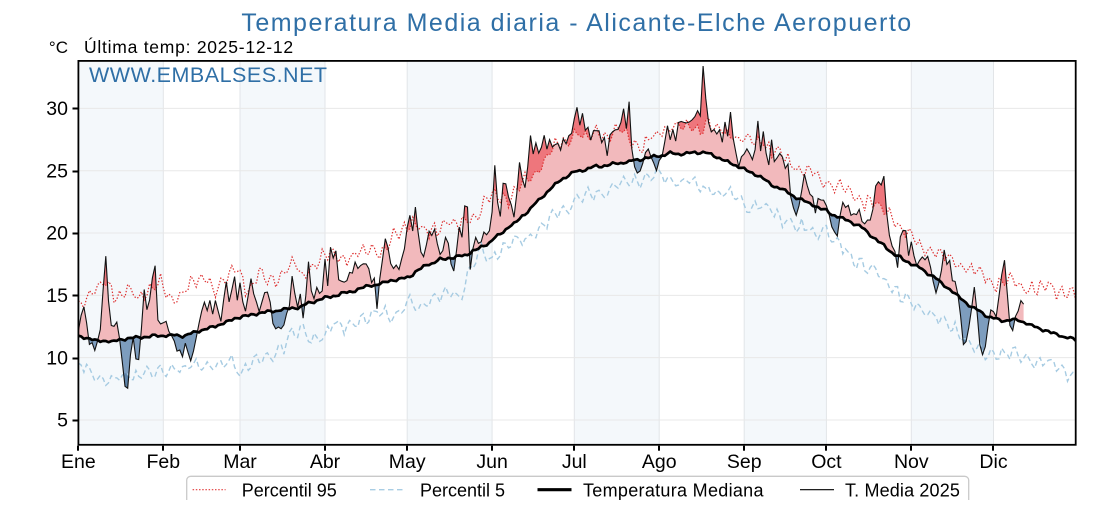 This screenshot has height=505, width=1120. Describe the element at coordinates (57, 234) in the screenshot. I see `svg-text: 20` at that location.